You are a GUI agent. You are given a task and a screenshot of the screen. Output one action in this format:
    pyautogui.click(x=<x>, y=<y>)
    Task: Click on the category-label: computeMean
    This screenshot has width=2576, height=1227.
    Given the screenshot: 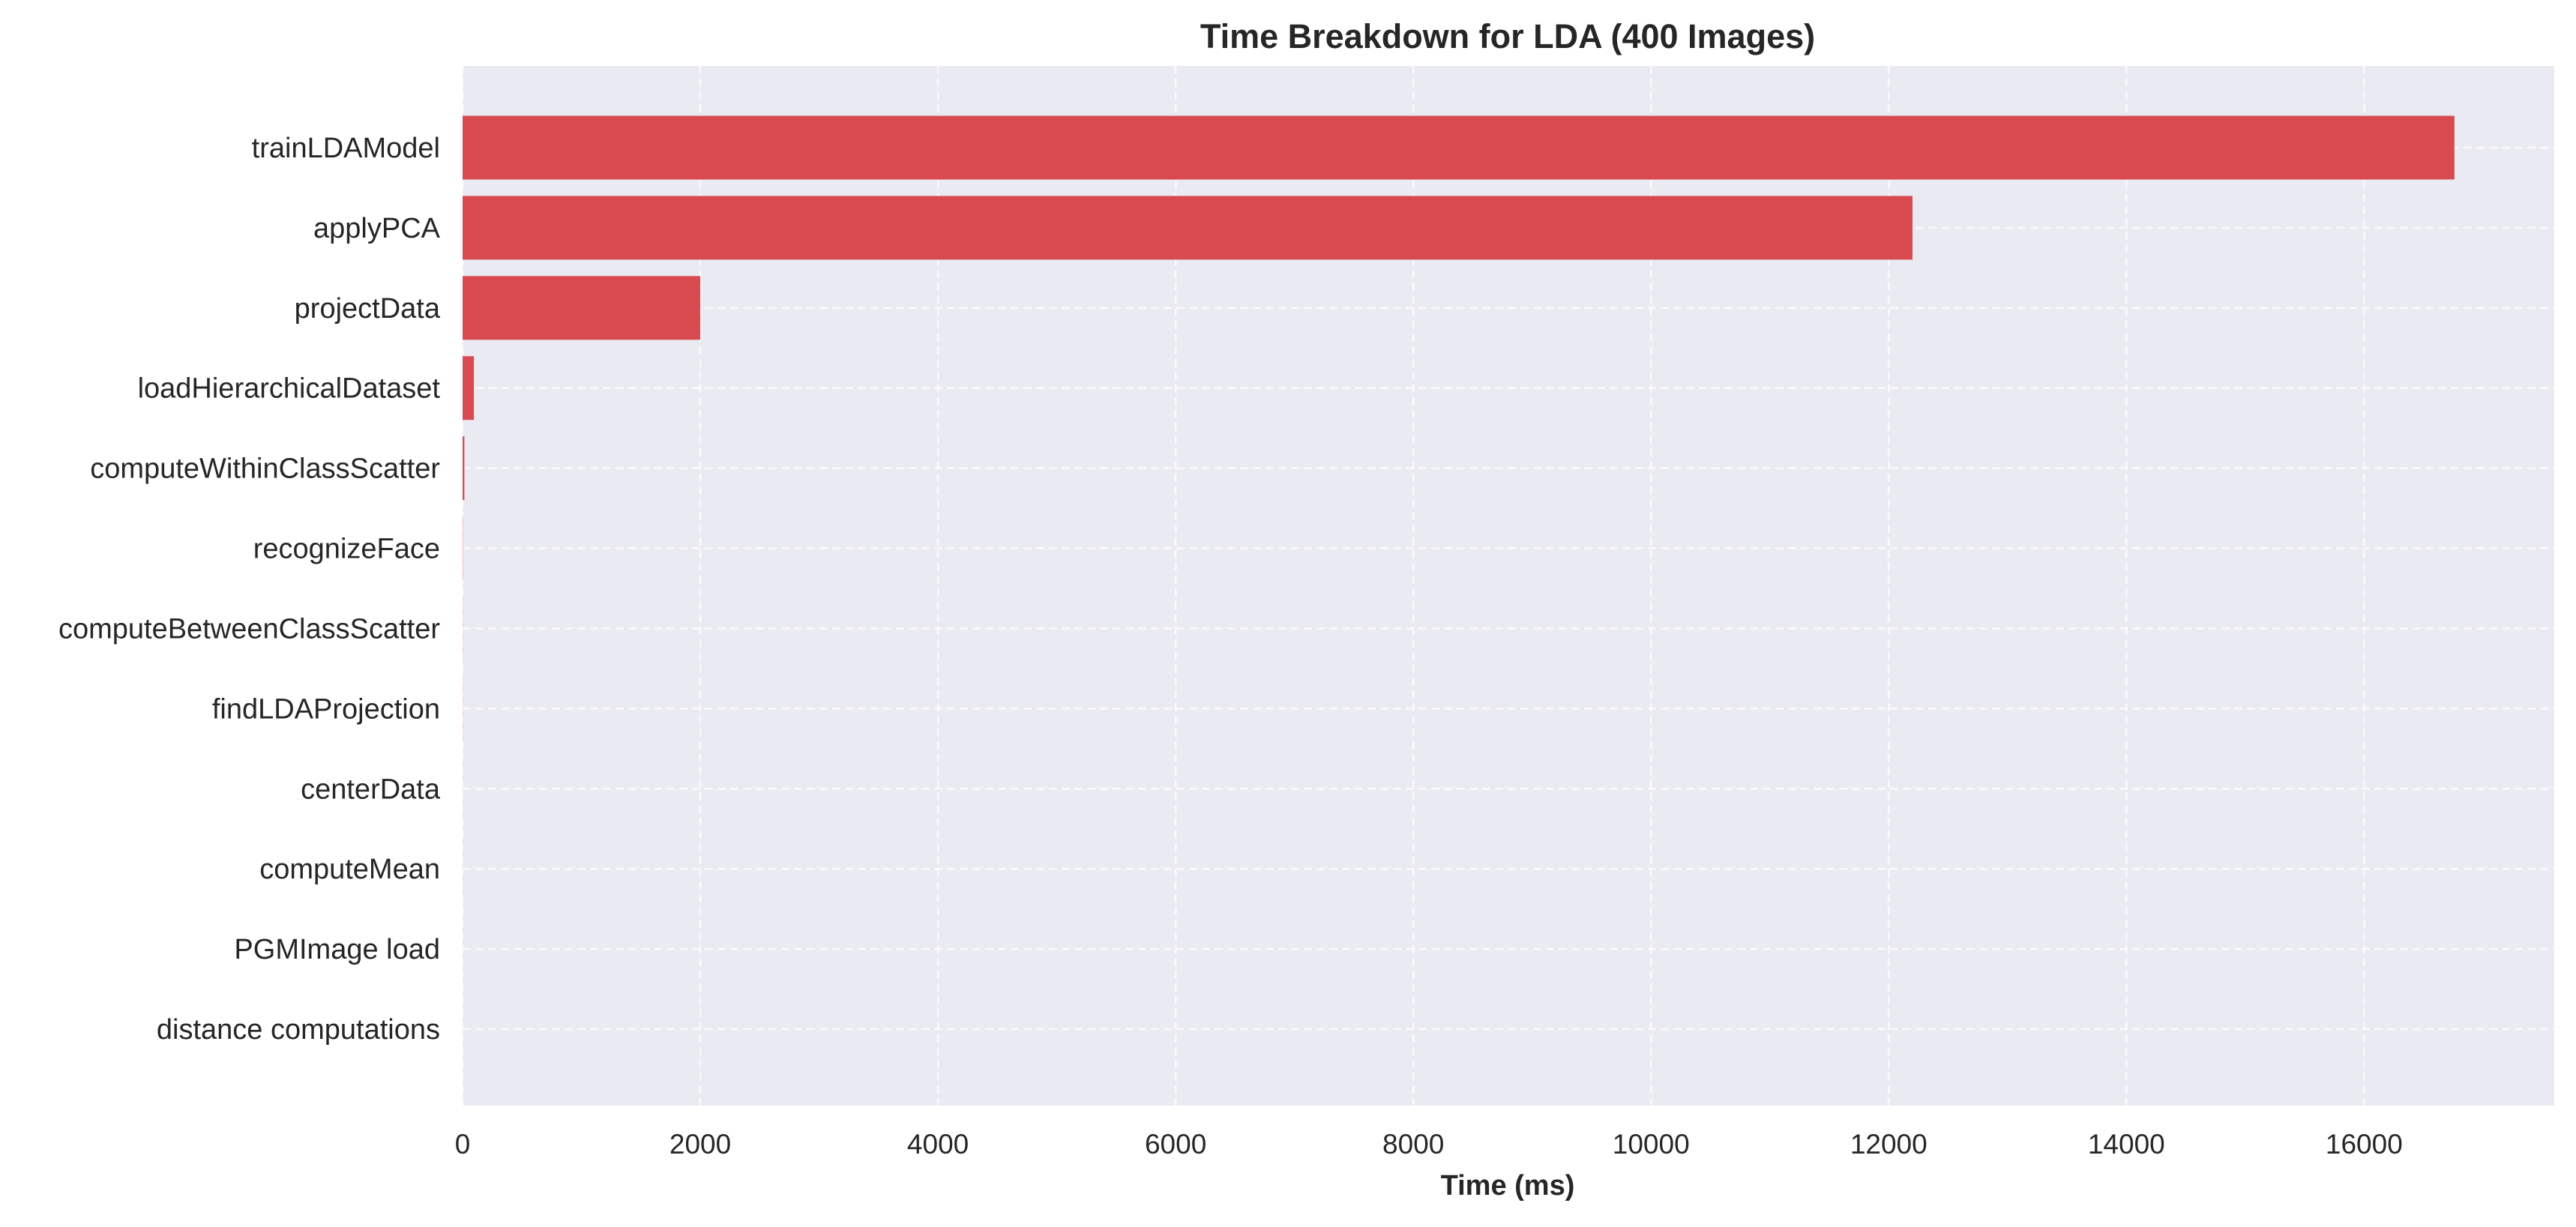 What is the action you would take?
    pyautogui.click(x=349, y=869)
    